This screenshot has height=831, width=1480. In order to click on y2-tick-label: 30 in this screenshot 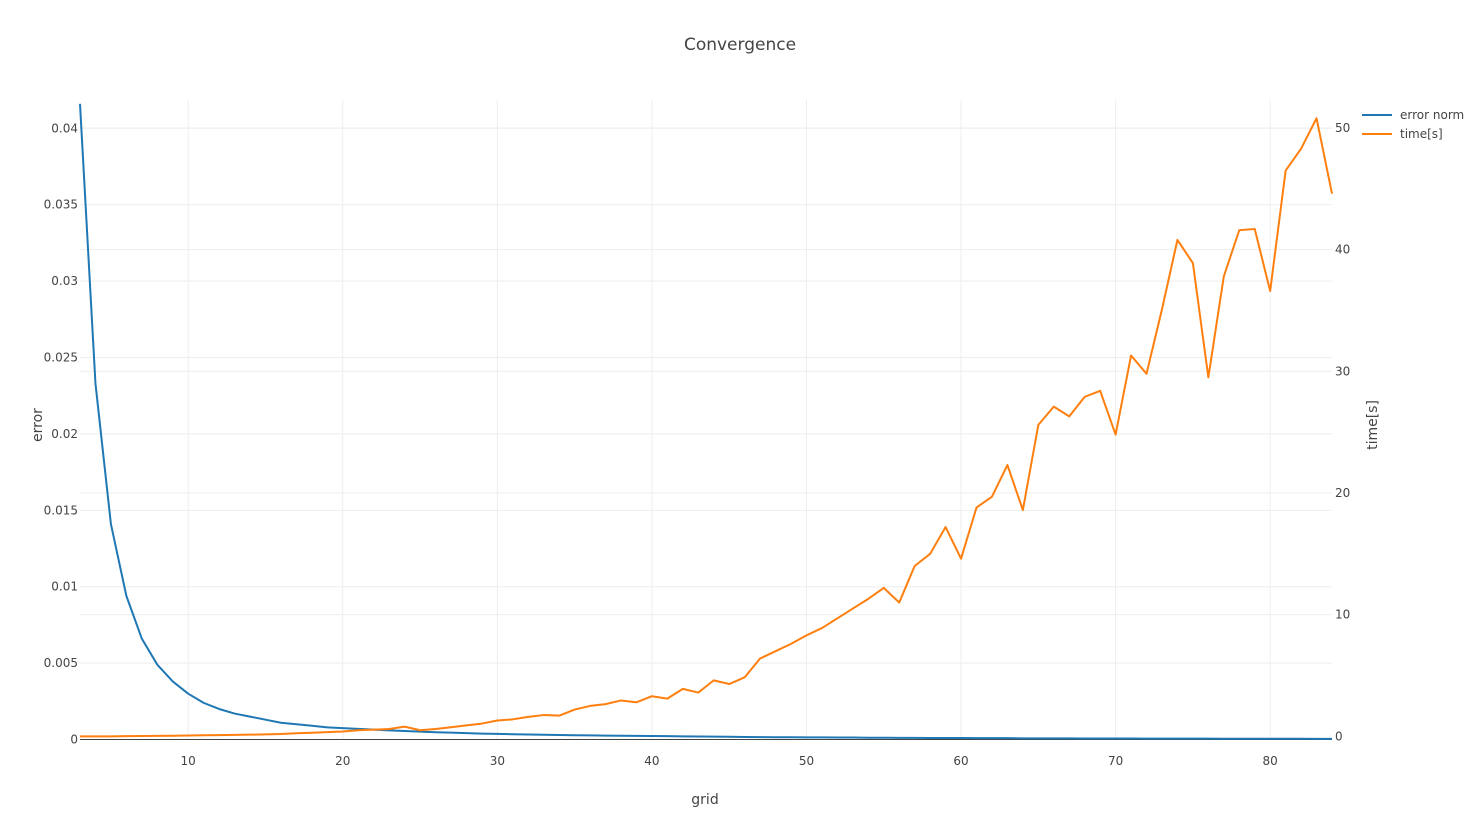, I will do `click(1342, 371)`.